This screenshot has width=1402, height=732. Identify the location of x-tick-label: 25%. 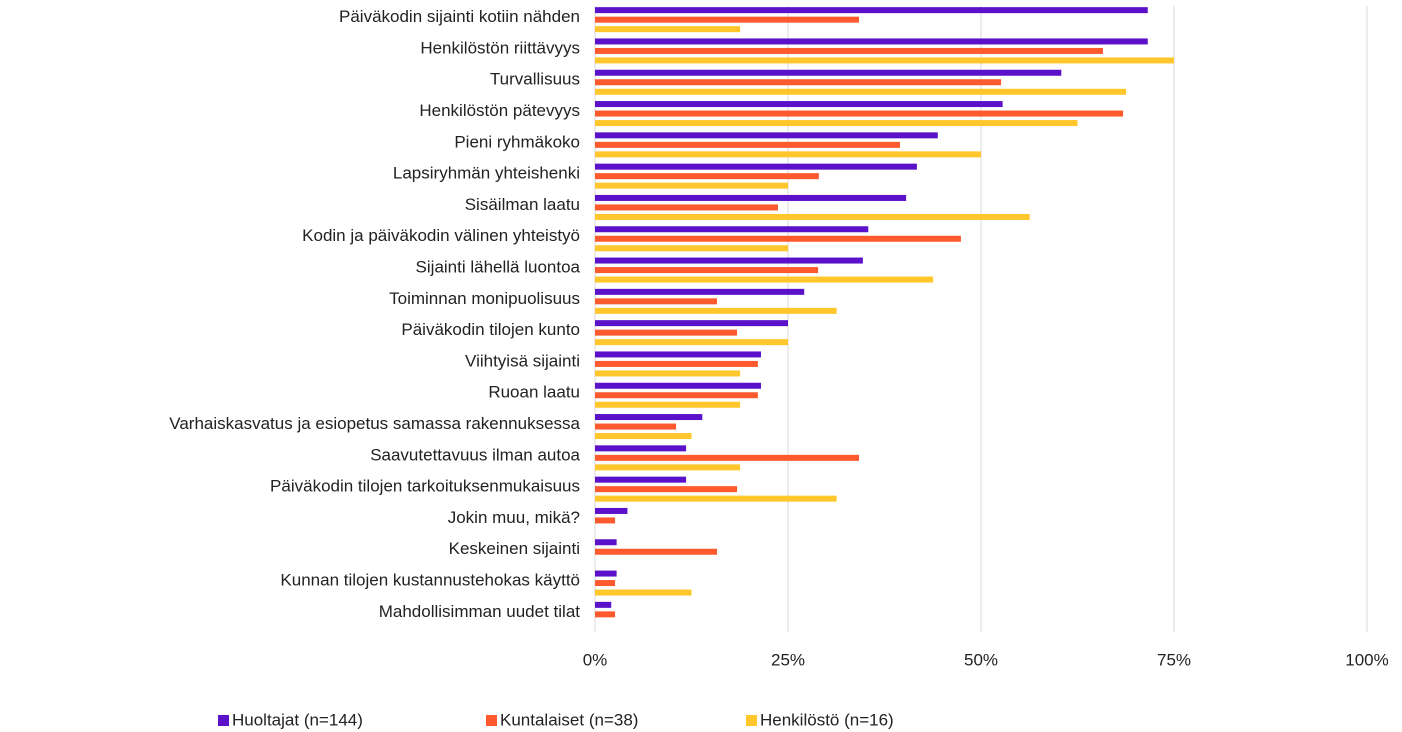
(788, 659).